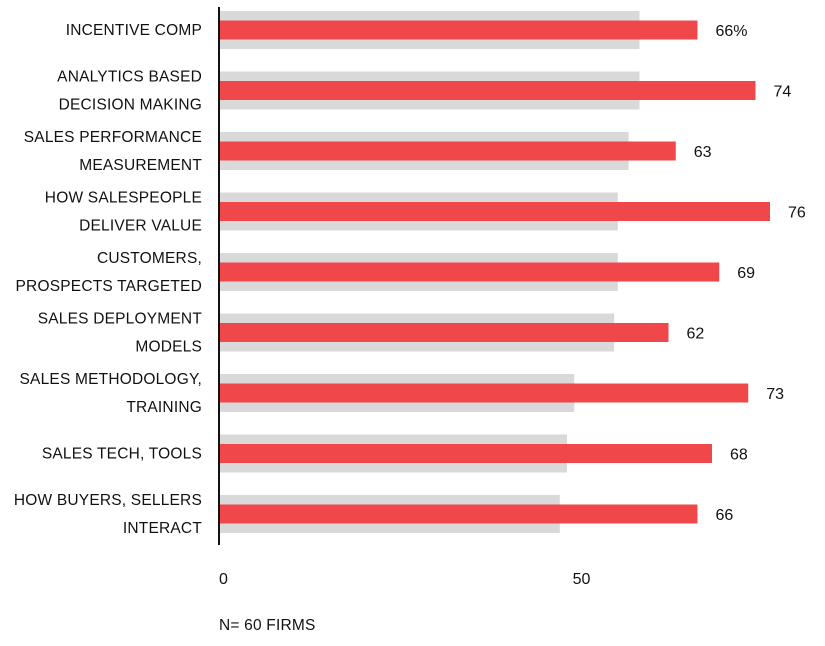 The image size is (825, 646). What do you see at coordinates (140, 226) in the screenshot?
I see `category-label: DELIVER VALUE` at bounding box center [140, 226].